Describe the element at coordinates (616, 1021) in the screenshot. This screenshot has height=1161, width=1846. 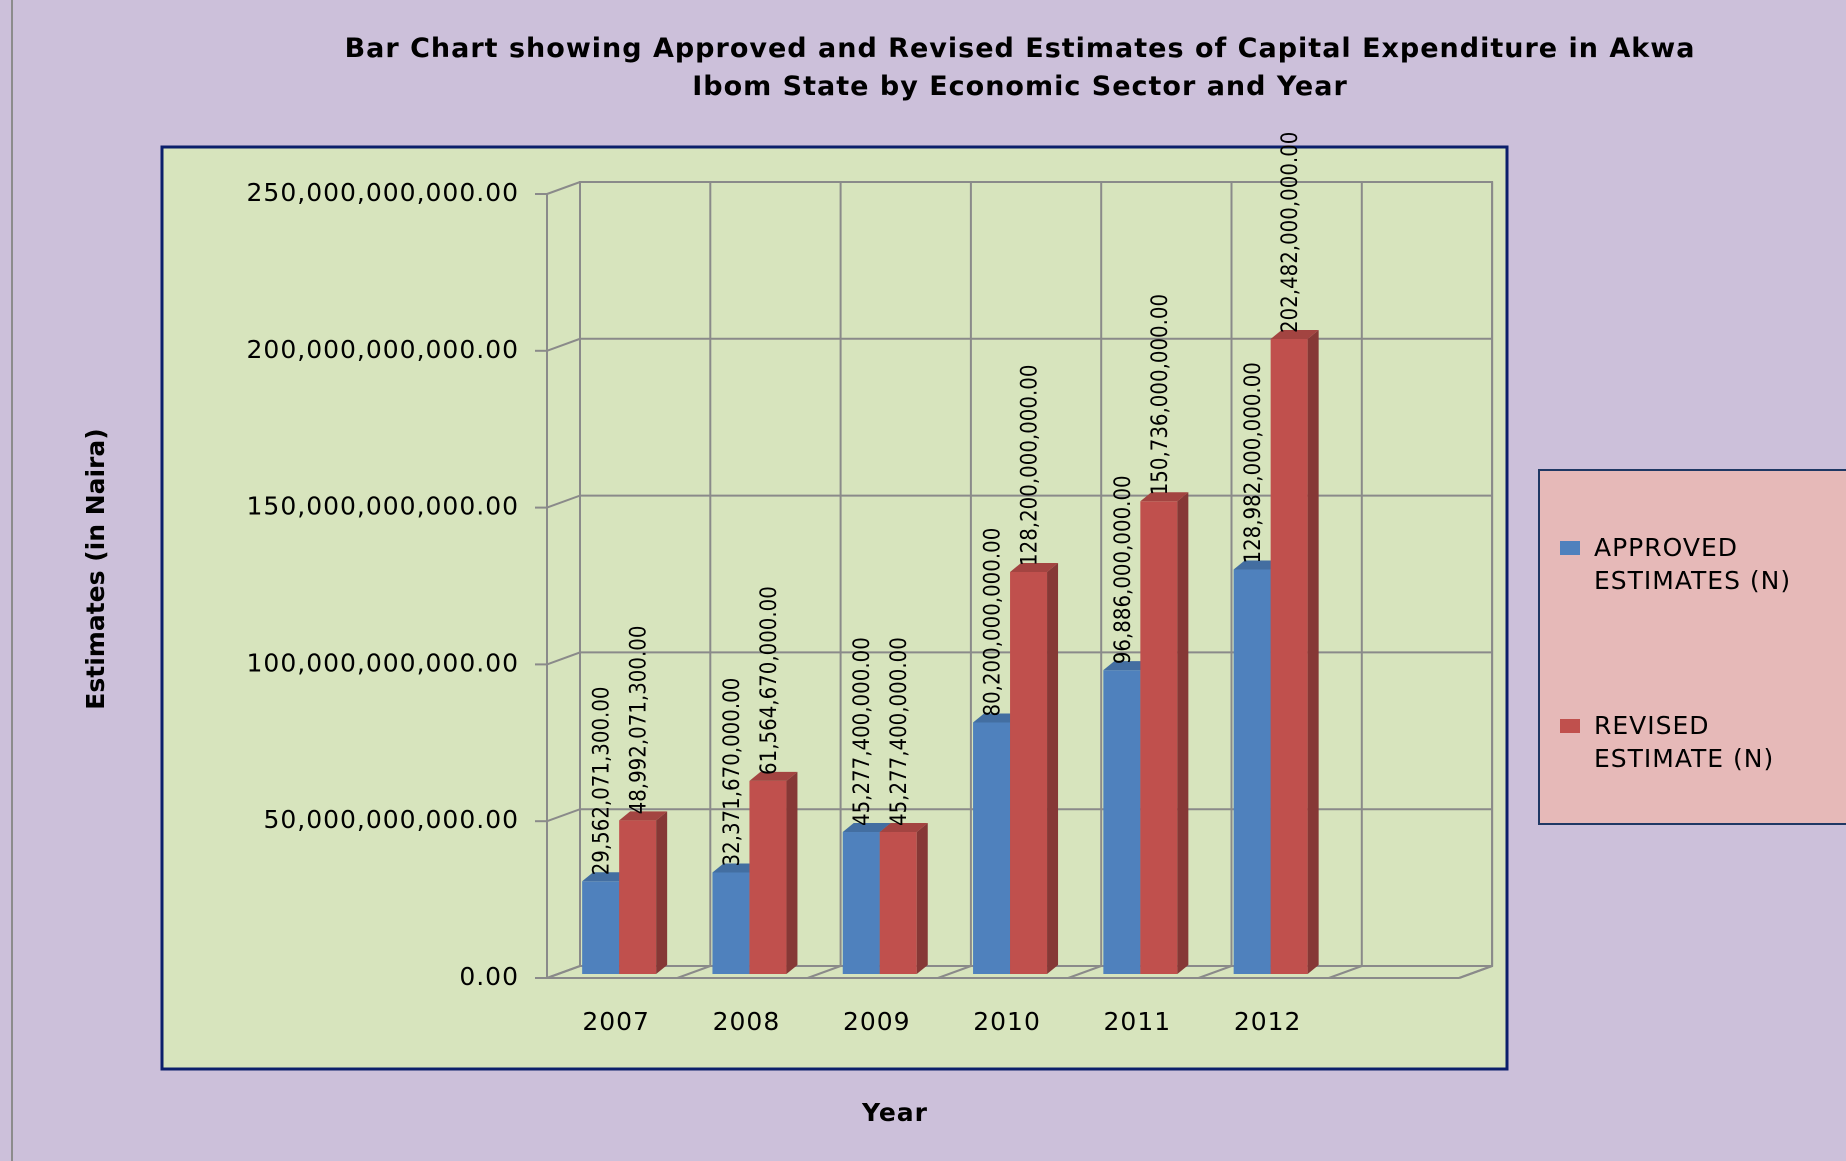
I see `x-tick-label: 2007` at that location.